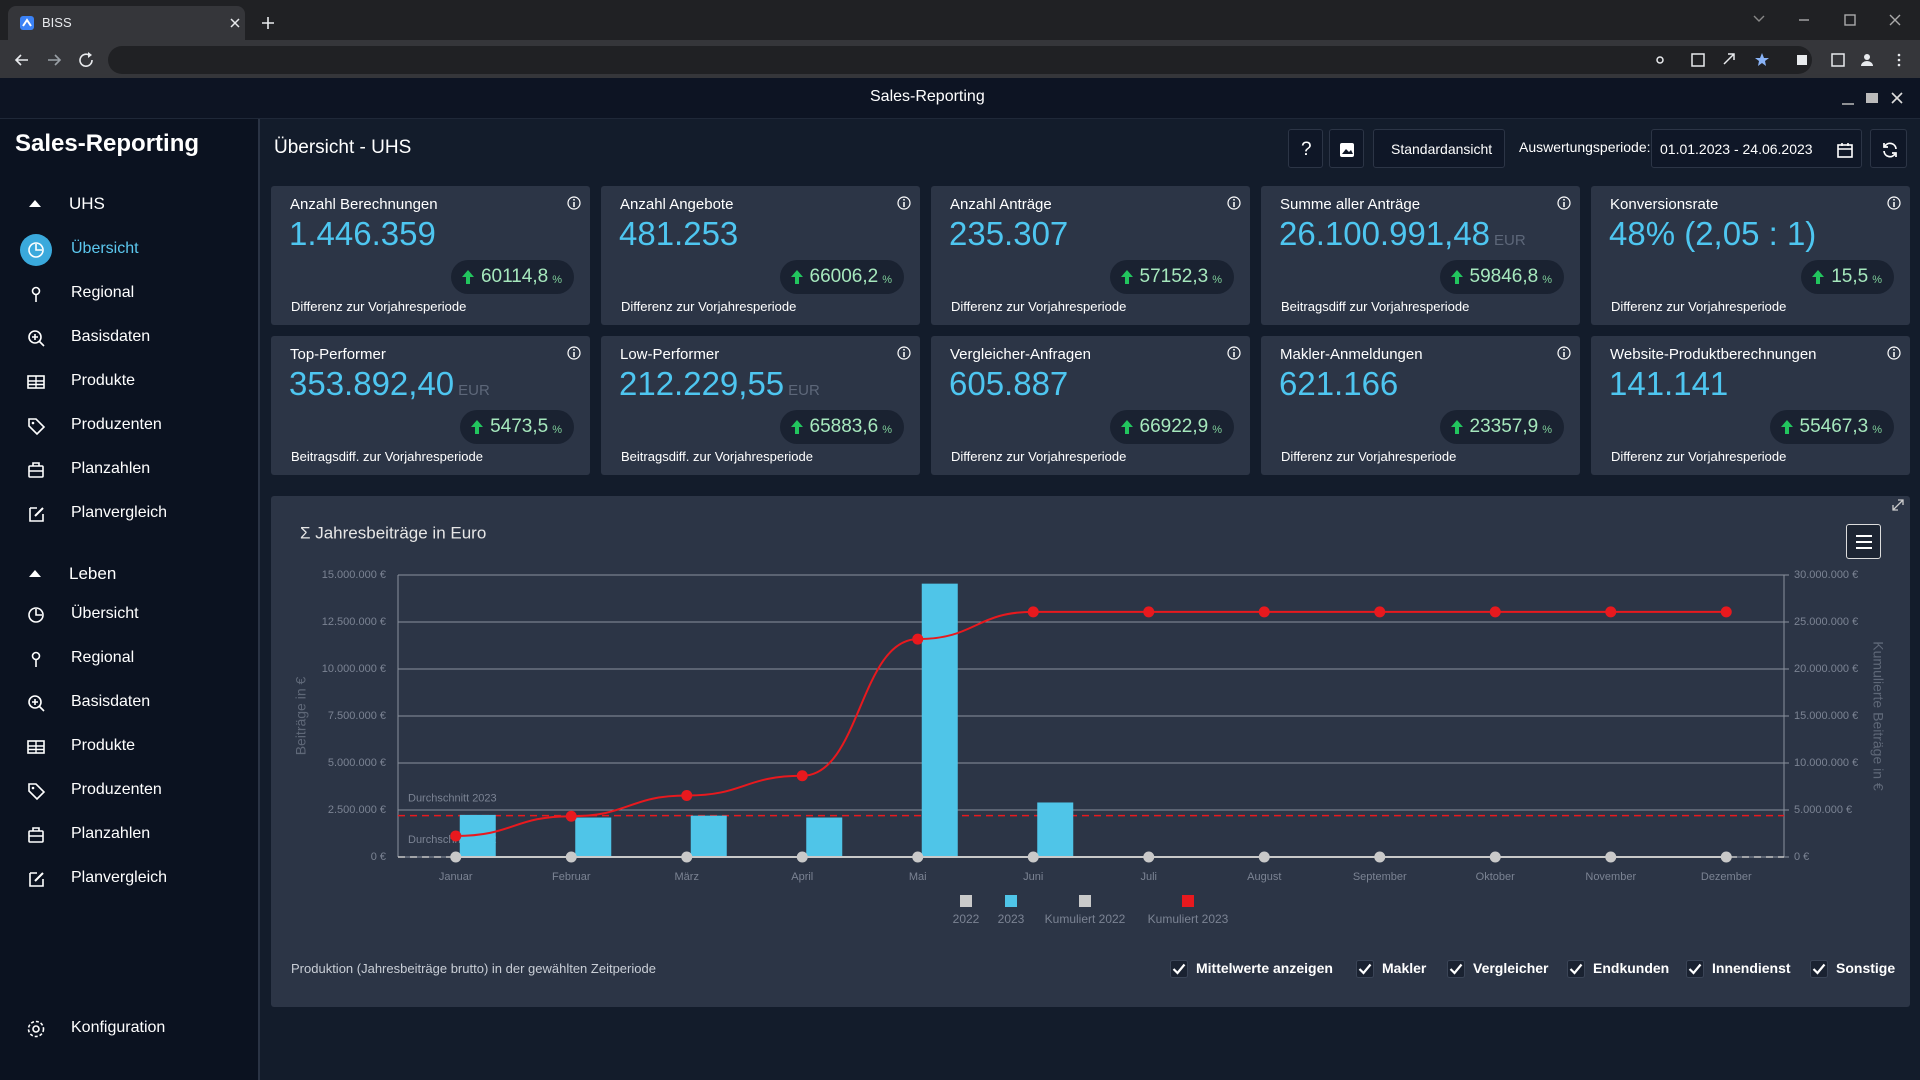 The width and height of the screenshot is (1920, 1080). What do you see at coordinates (130, 599) in the screenshot?
I see `sidebar` at bounding box center [130, 599].